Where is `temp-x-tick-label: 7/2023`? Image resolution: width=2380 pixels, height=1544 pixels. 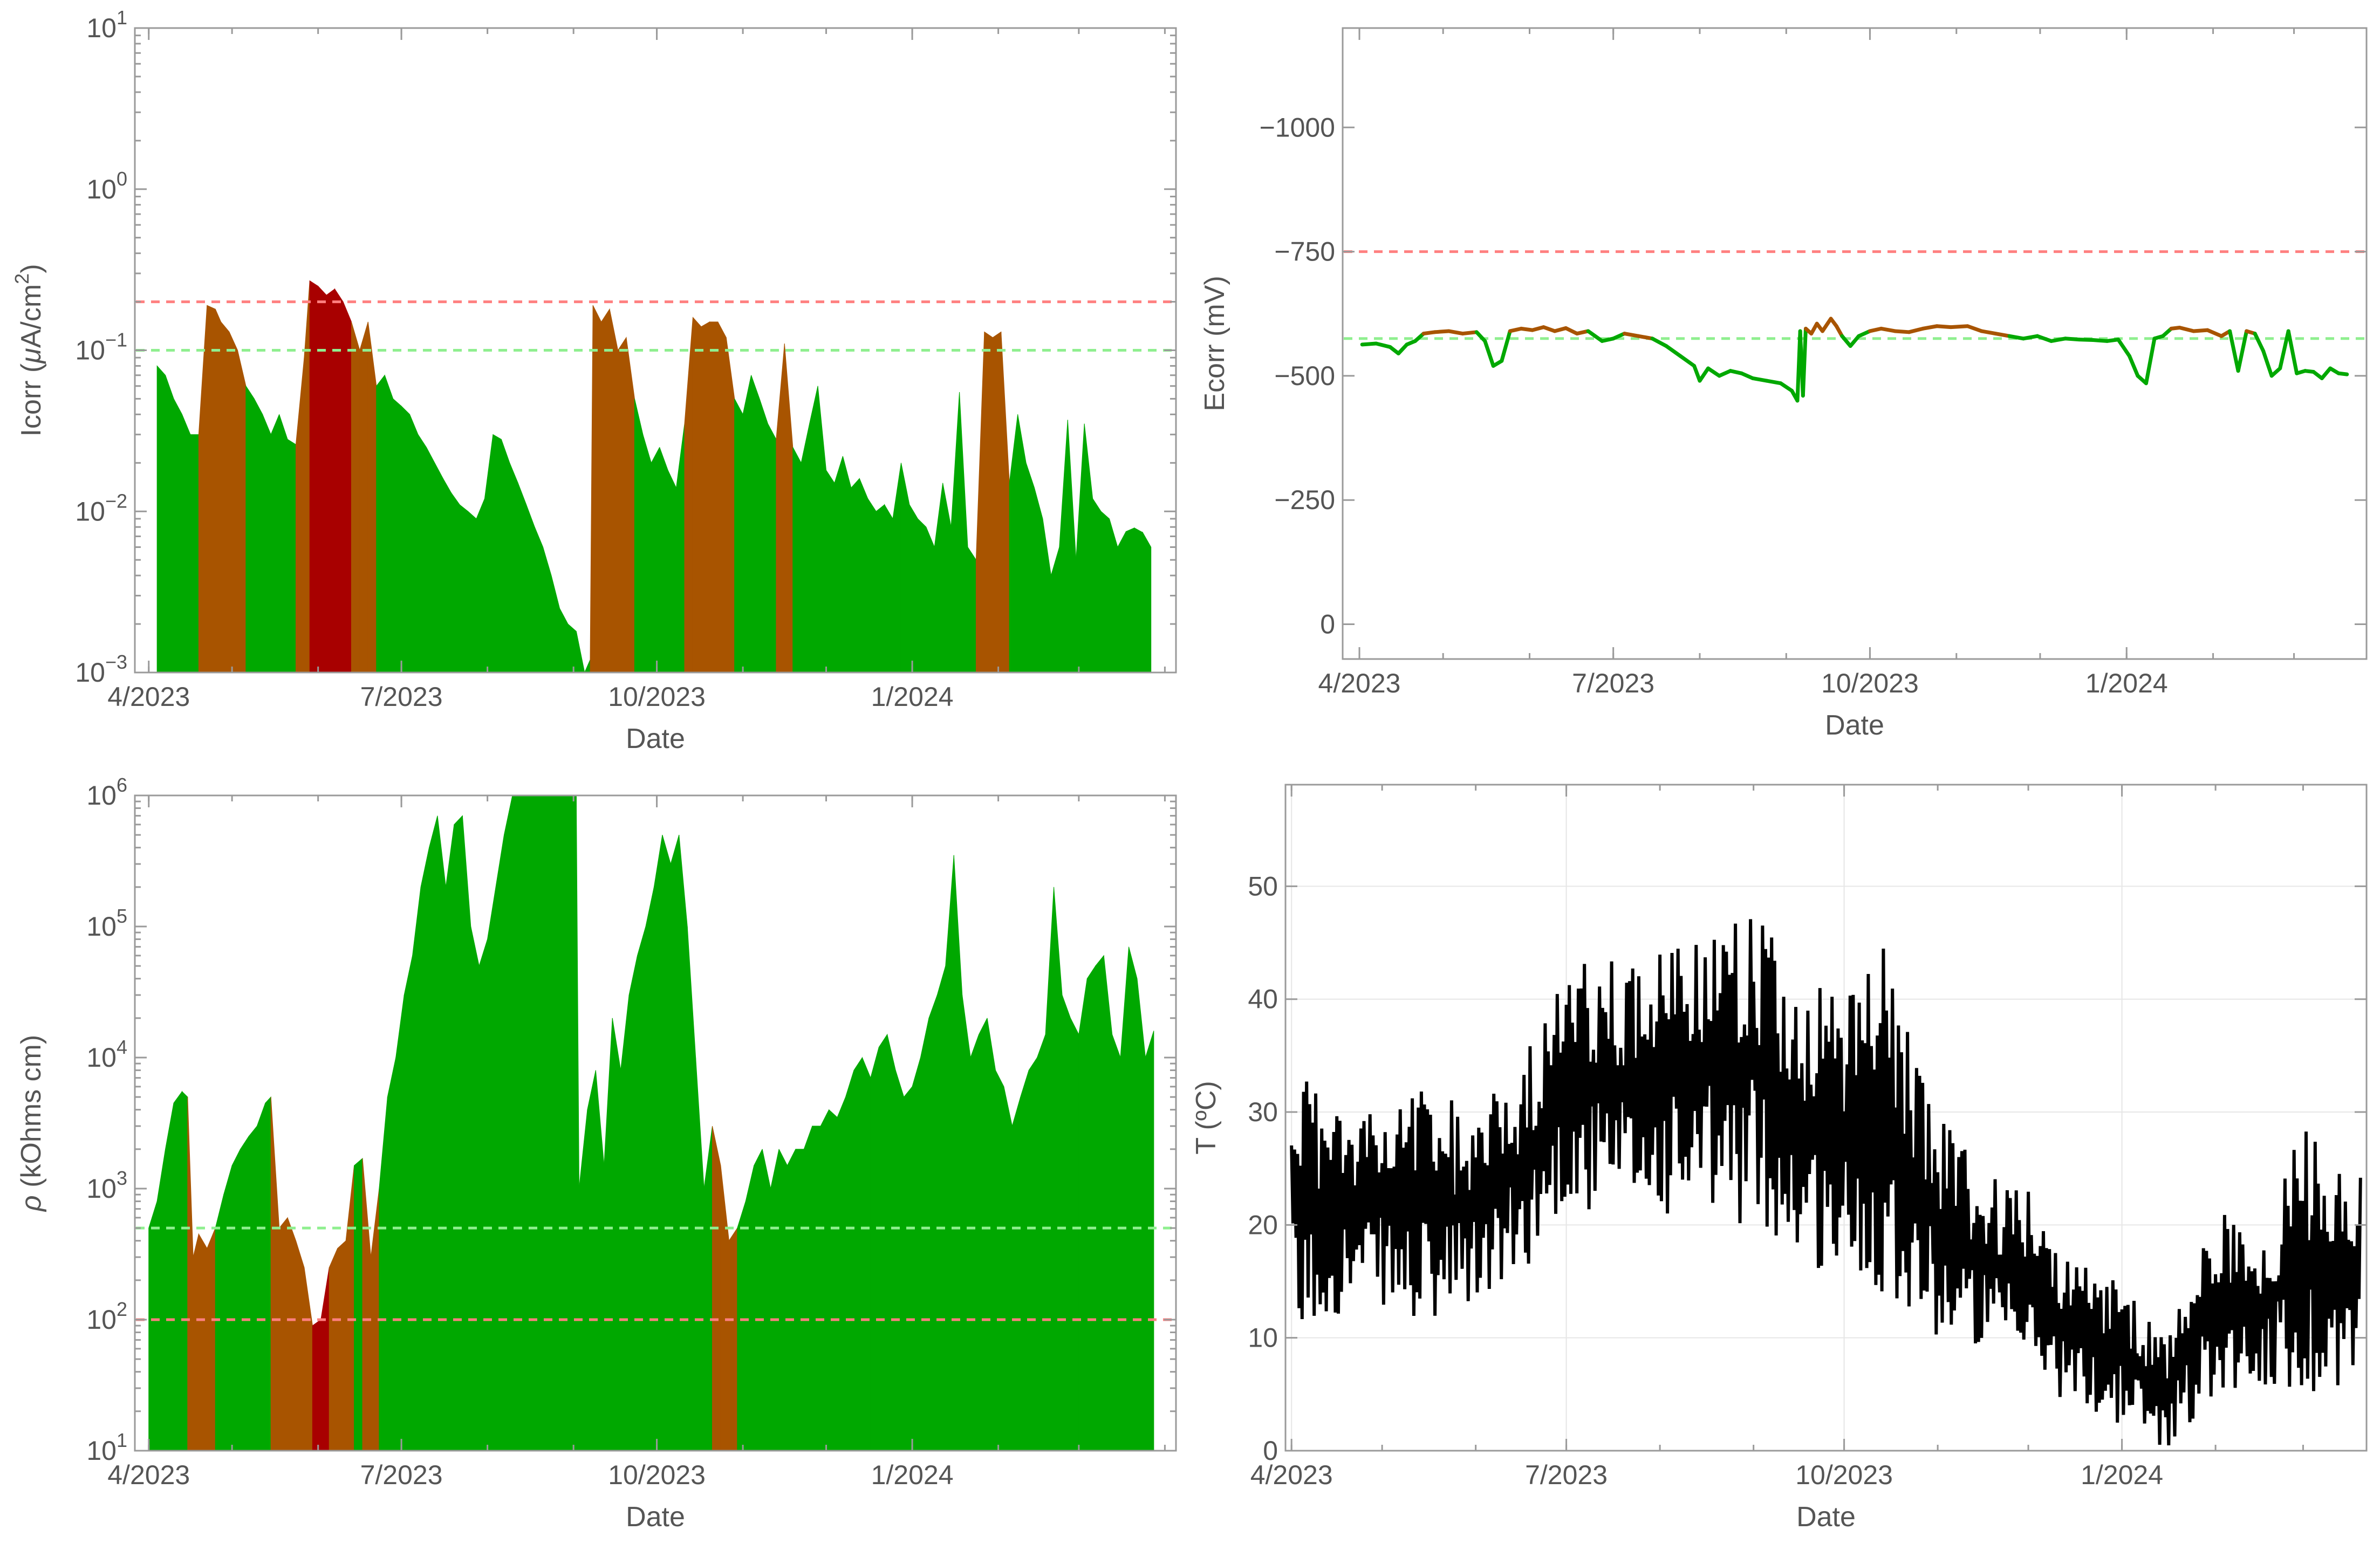
temp-x-tick-label: 7/2023 is located at coordinates (1566, 1475).